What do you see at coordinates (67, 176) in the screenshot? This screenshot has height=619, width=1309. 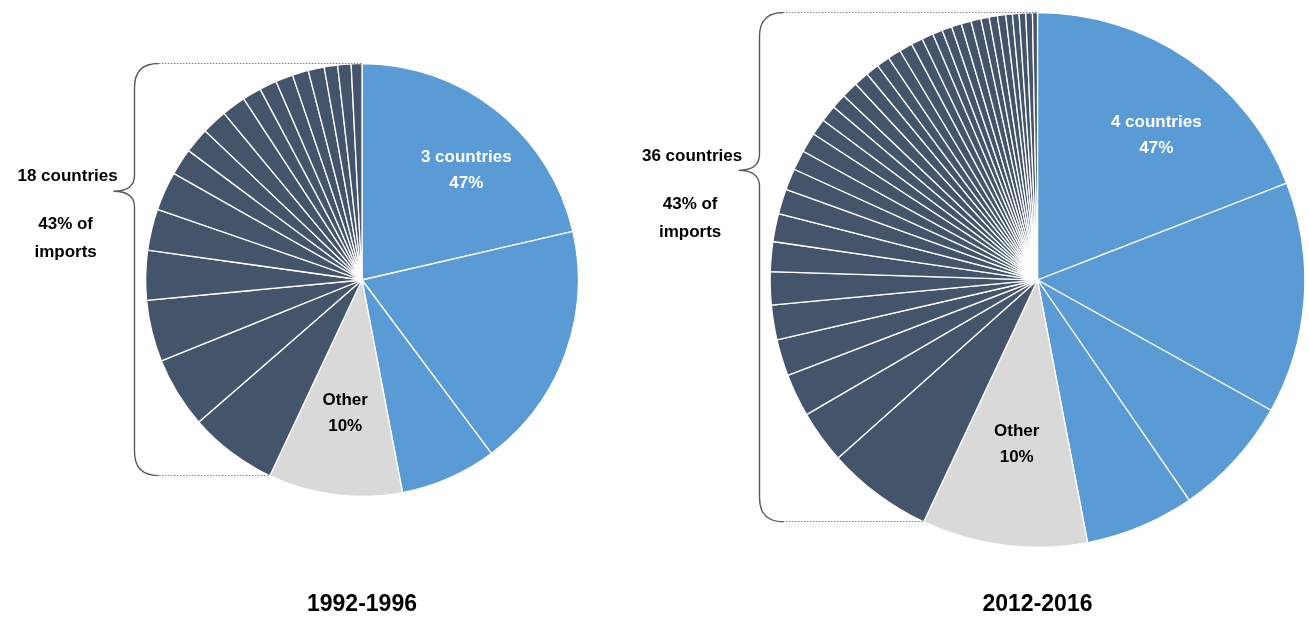 I see `text: 18 countries` at bounding box center [67, 176].